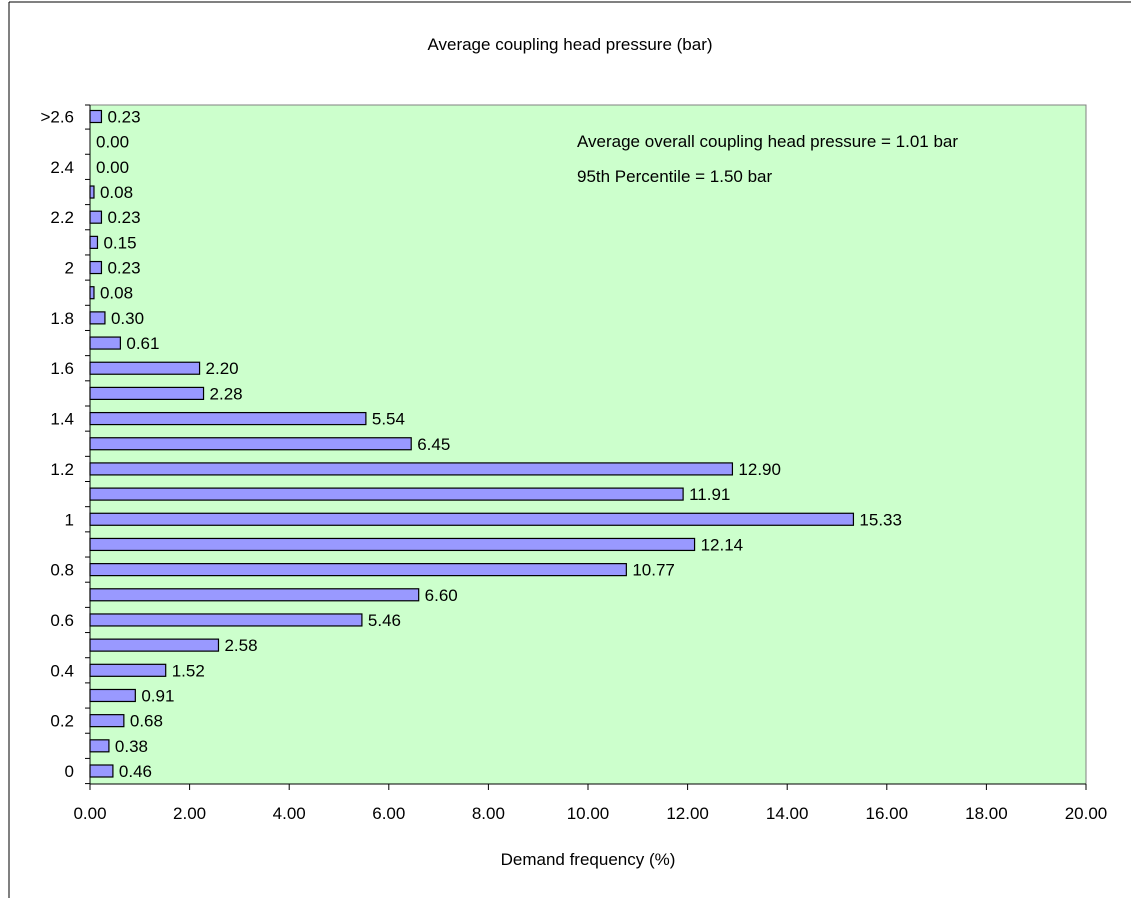 The width and height of the screenshot is (1131, 903). I want to click on y-tick-label: 1, so click(69, 519).